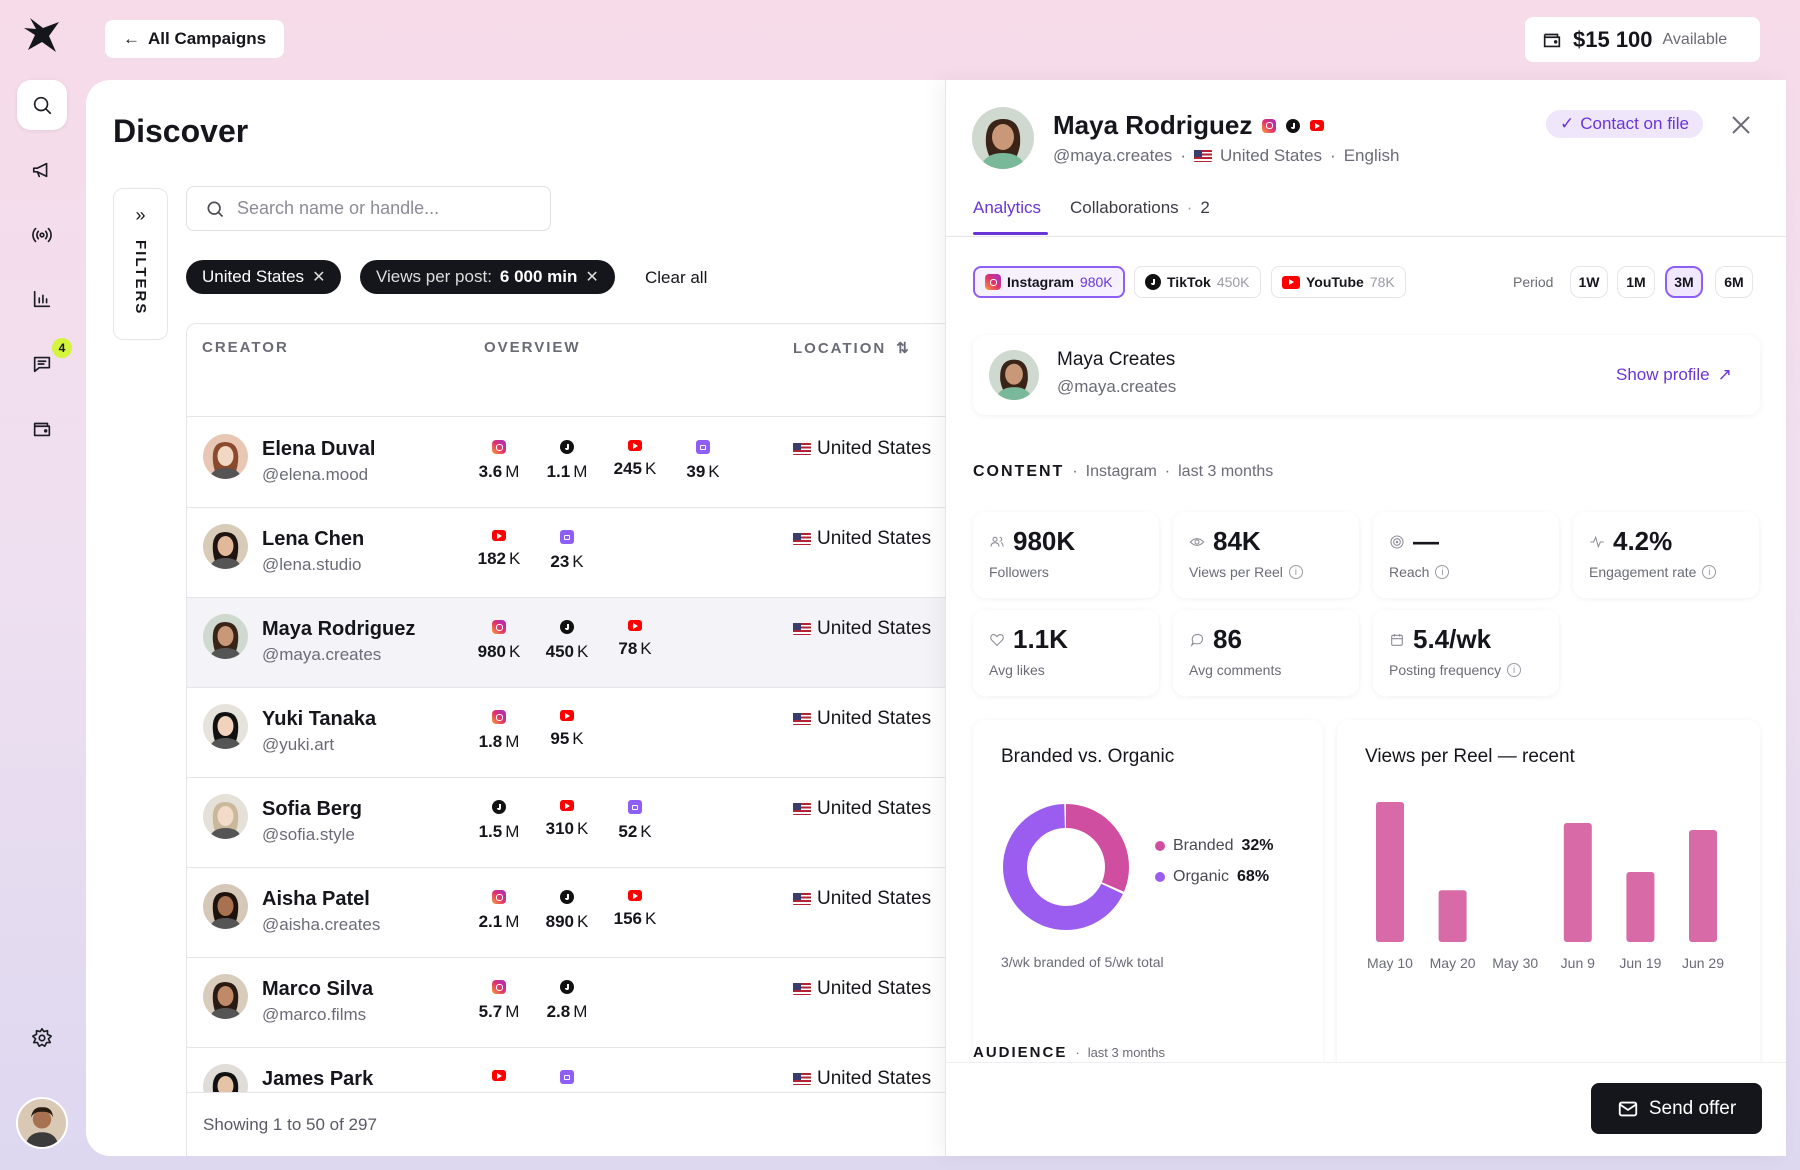  I want to click on contact-on-file-badge: ✓ Contact on file, so click(1624, 124).